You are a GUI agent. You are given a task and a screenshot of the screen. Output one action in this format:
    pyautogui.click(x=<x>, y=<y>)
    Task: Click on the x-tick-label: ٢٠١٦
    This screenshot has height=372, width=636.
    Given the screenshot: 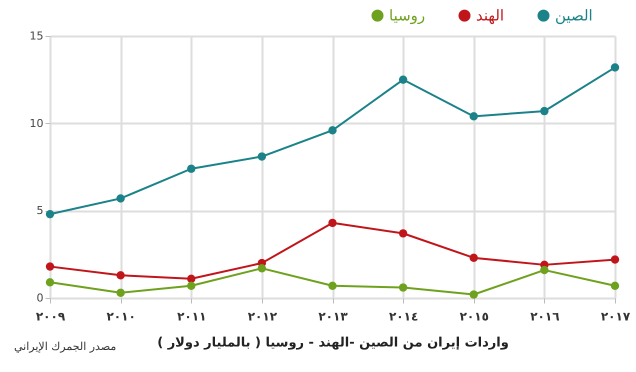 What is the action you would take?
    pyautogui.click(x=545, y=317)
    